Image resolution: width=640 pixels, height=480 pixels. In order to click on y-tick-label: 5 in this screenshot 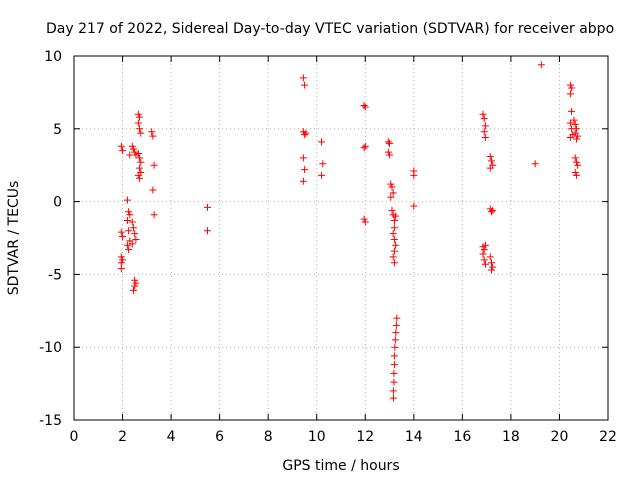, I will do `click(57, 130)`.